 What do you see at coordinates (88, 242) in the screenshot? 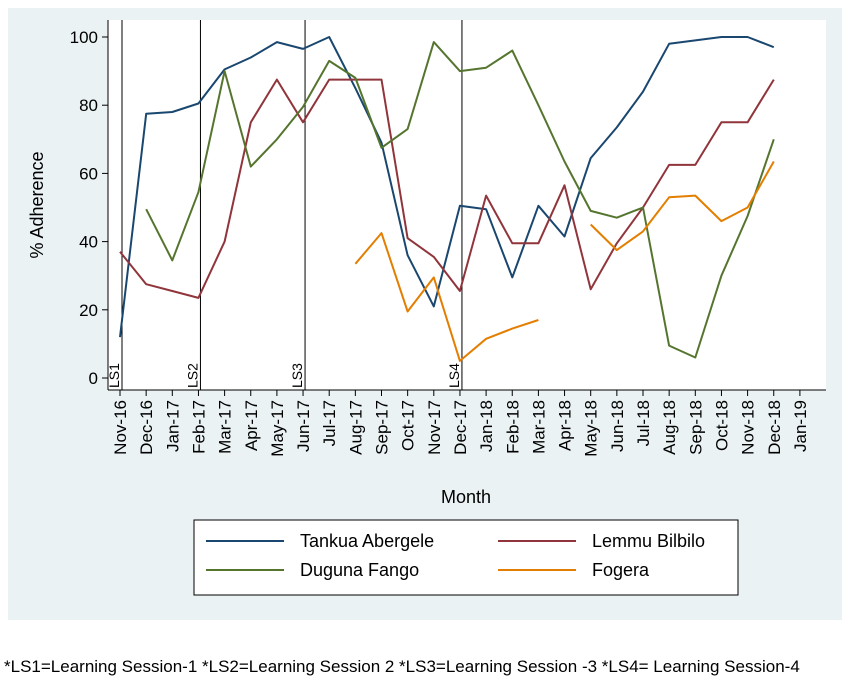
I see `y-tick-label: 40` at bounding box center [88, 242].